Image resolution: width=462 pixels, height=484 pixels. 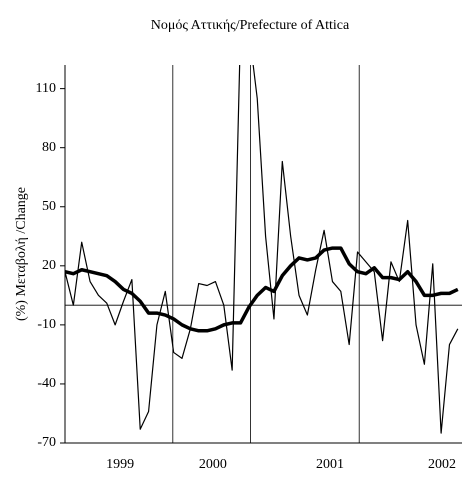 I want to click on y-tick-label: 20, so click(x=49, y=265).